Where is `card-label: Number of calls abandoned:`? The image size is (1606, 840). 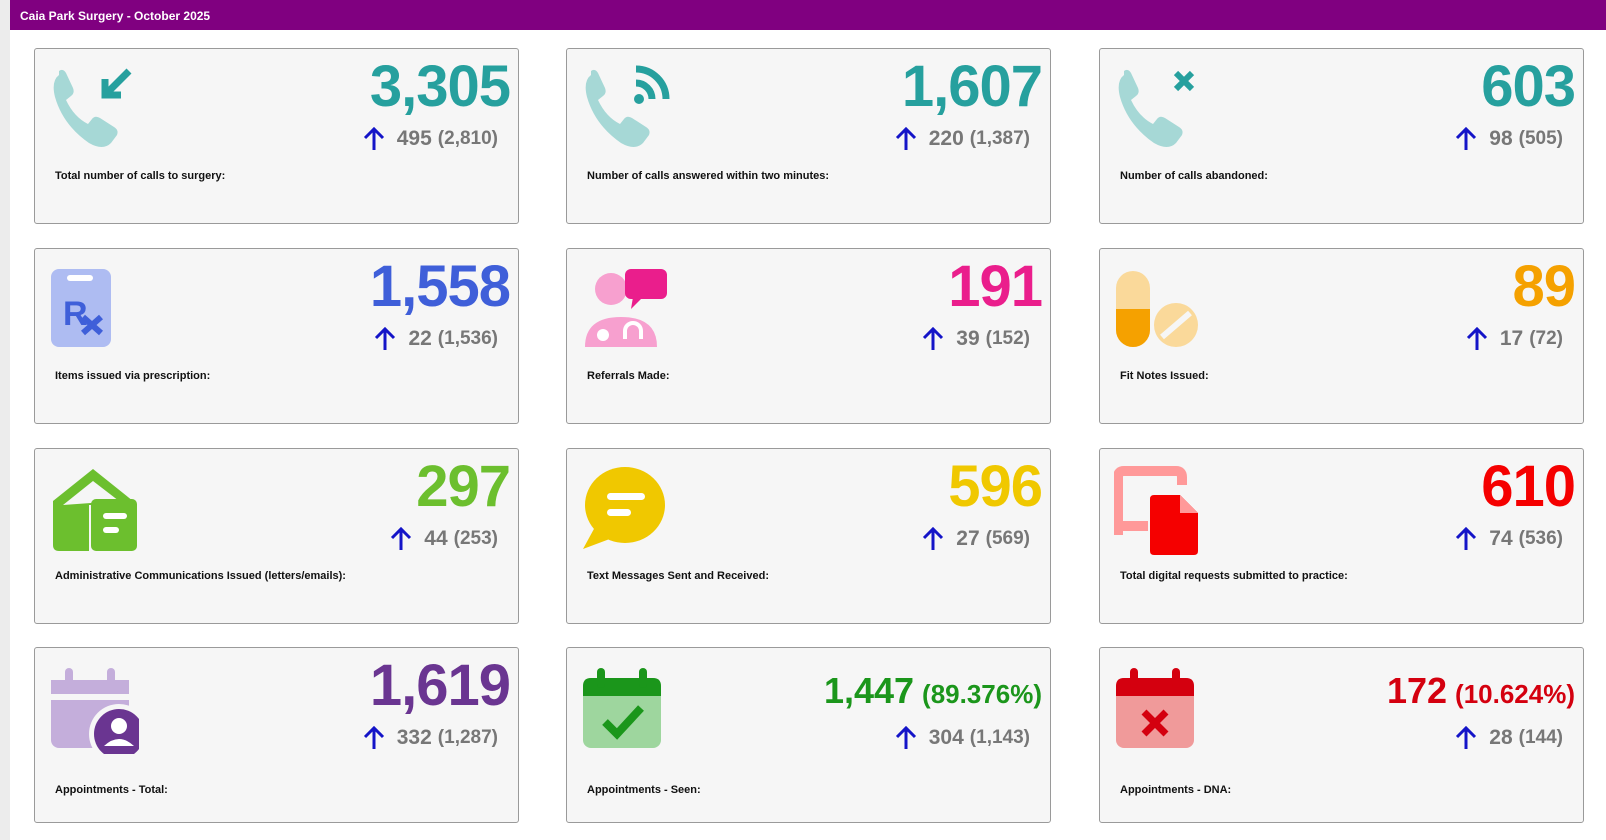 card-label: Number of calls abandoned: is located at coordinates (1194, 176).